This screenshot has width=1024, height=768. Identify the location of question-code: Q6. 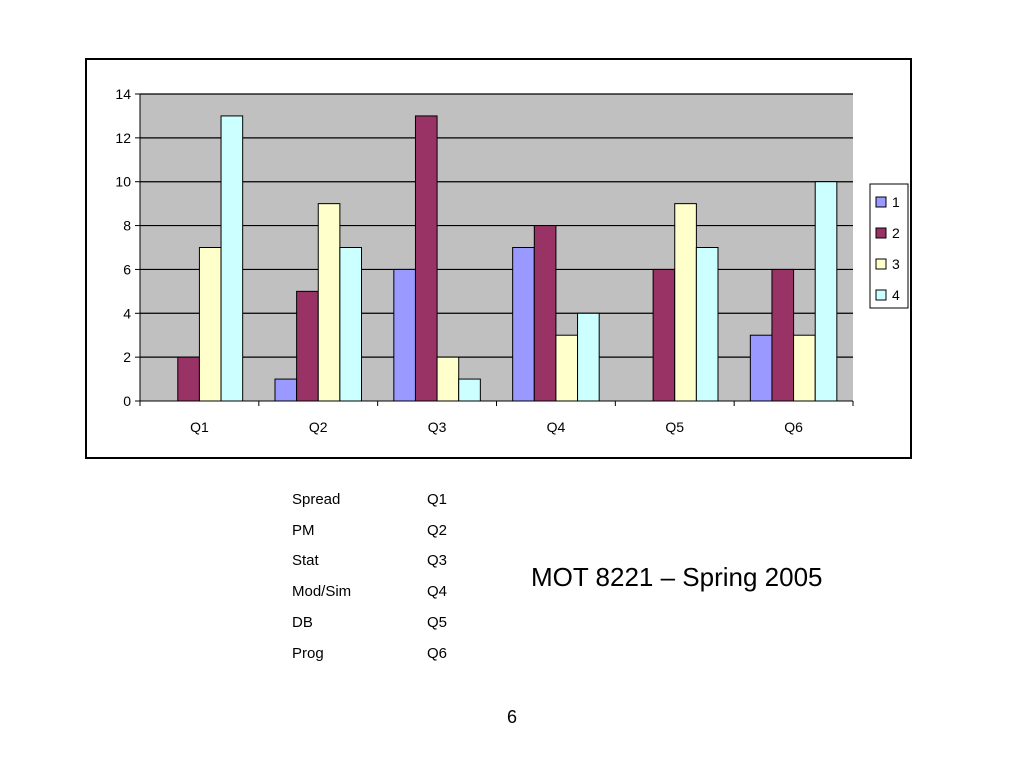
(437, 653).